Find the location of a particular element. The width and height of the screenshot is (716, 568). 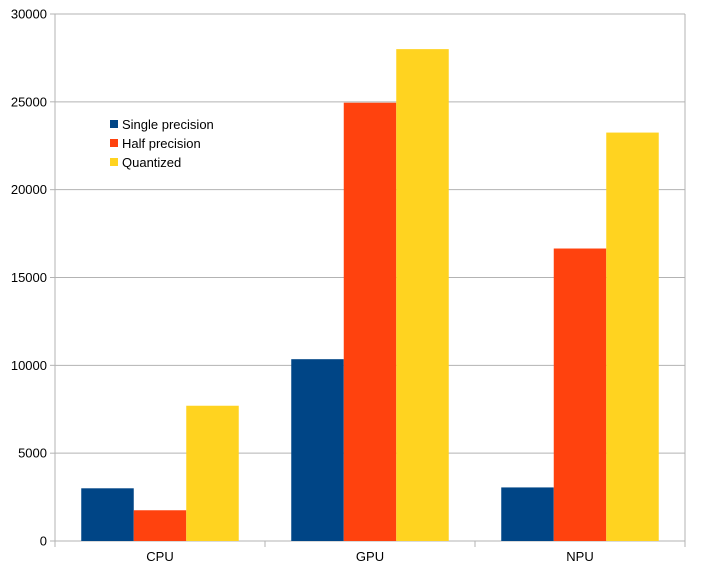

legend-label-quantized: Quantized is located at coordinates (151, 162).